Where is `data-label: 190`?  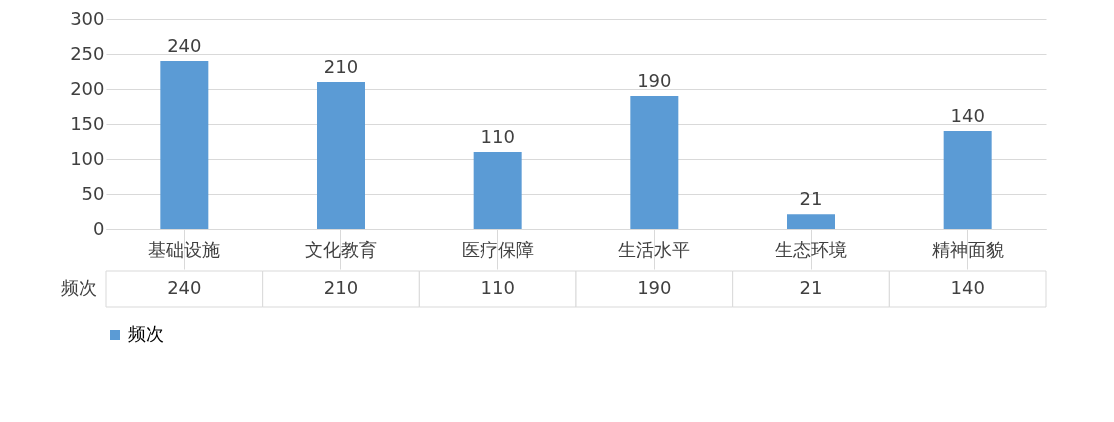
data-label: 190 is located at coordinates (654, 287).